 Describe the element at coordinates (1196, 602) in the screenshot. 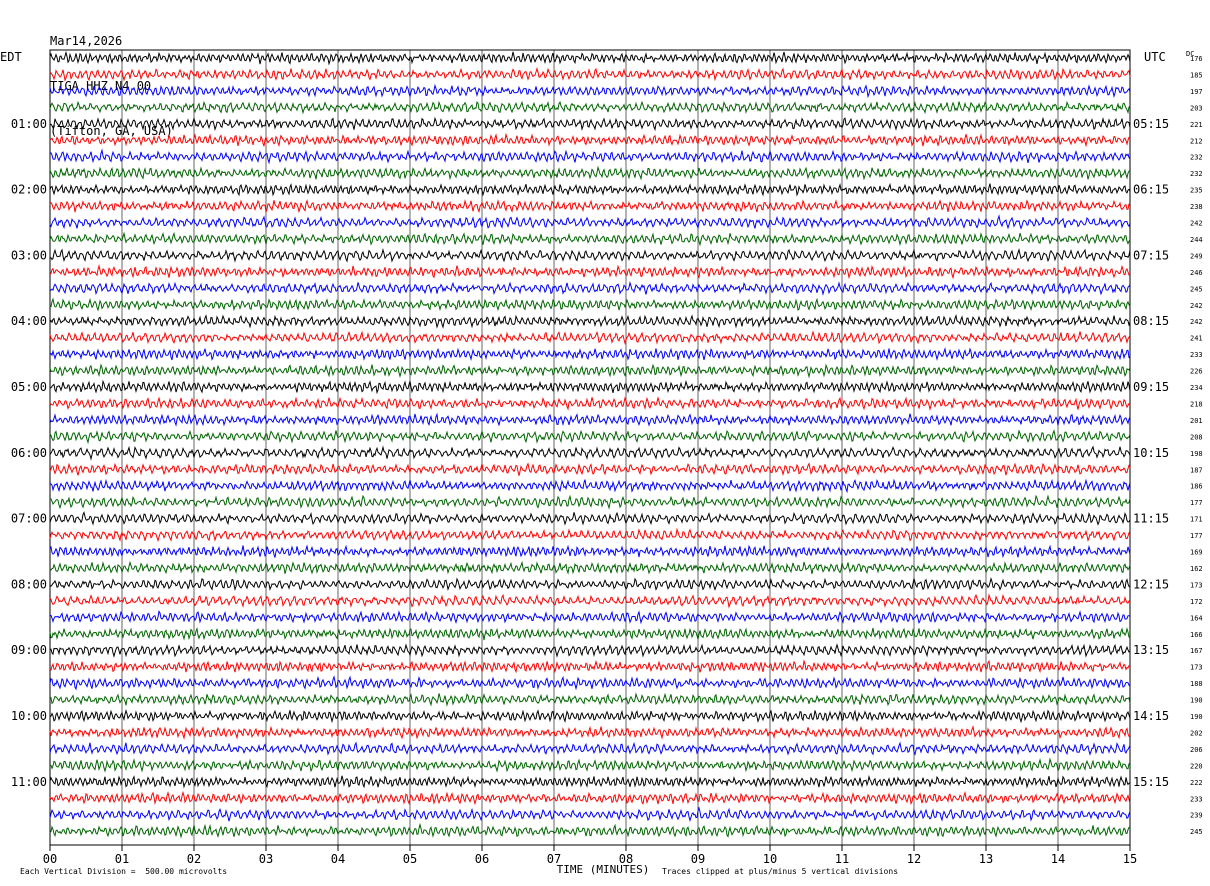

I see `dc-offset-value: 172` at that location.